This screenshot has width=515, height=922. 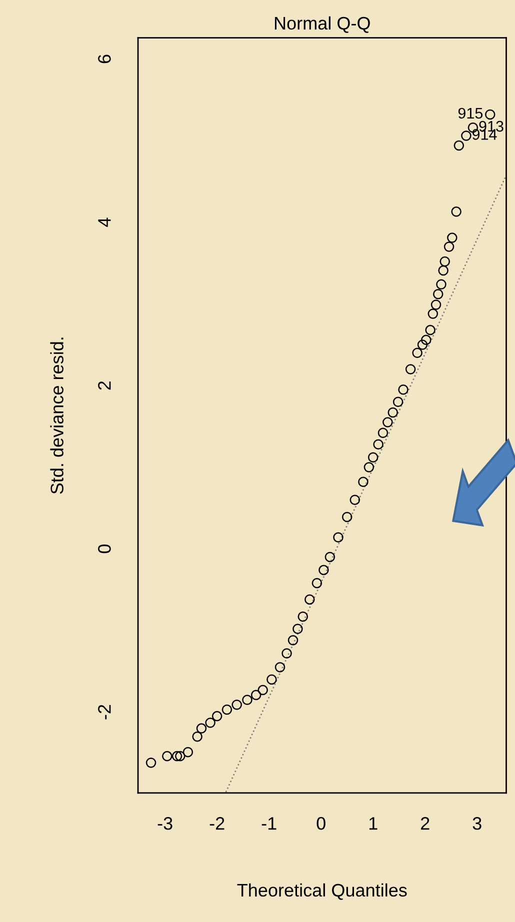 I want to click on x-tick-label: -2, so click(x=217, y=823).